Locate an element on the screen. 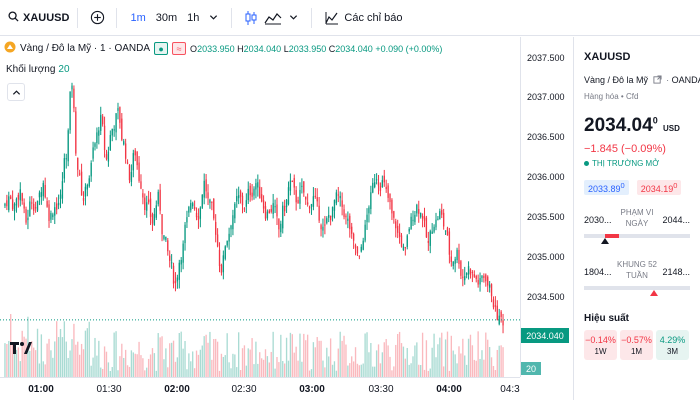  legend-title: Vàng / Đô la Mỹ · 1 · OANDA is located at coordinates (85, 48).